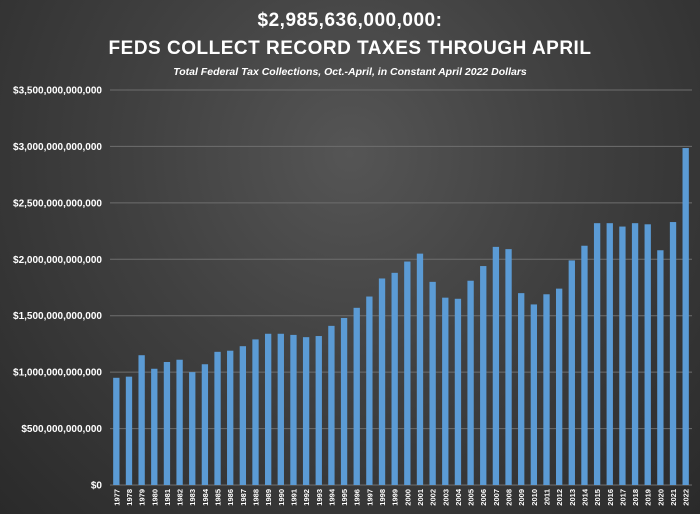 This screenshot has height=514, width=700. Describe the element at coordinates (281, 497) in the screenshot. I see `x-tick-label: 1990` at that location.